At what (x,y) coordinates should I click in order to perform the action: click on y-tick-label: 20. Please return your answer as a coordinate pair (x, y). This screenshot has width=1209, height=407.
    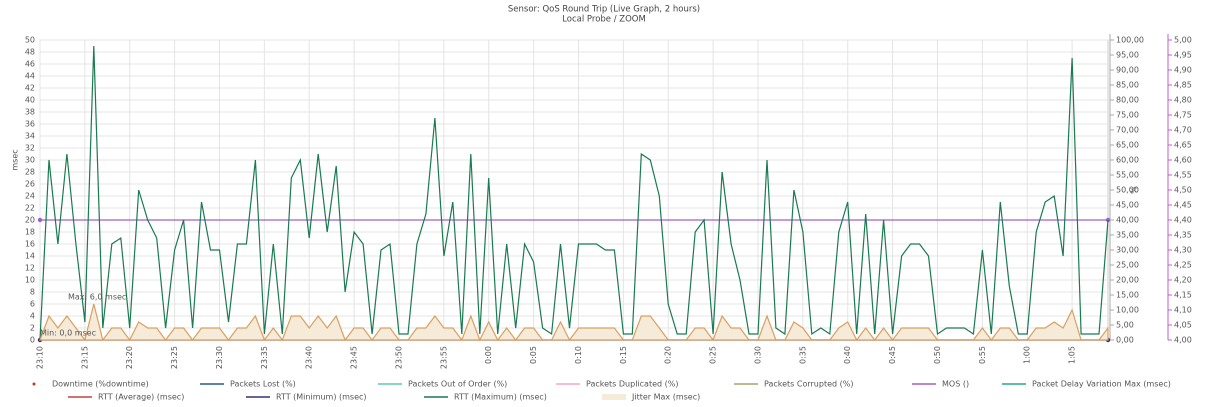
    Looking at the image, I should click on (30, 220).